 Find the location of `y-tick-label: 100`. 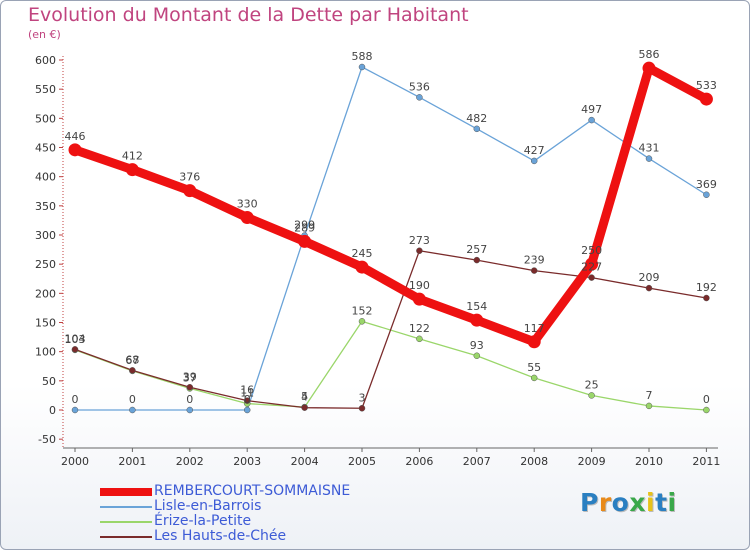

y-tick-label: 100 is located at coordinates (45, 352).